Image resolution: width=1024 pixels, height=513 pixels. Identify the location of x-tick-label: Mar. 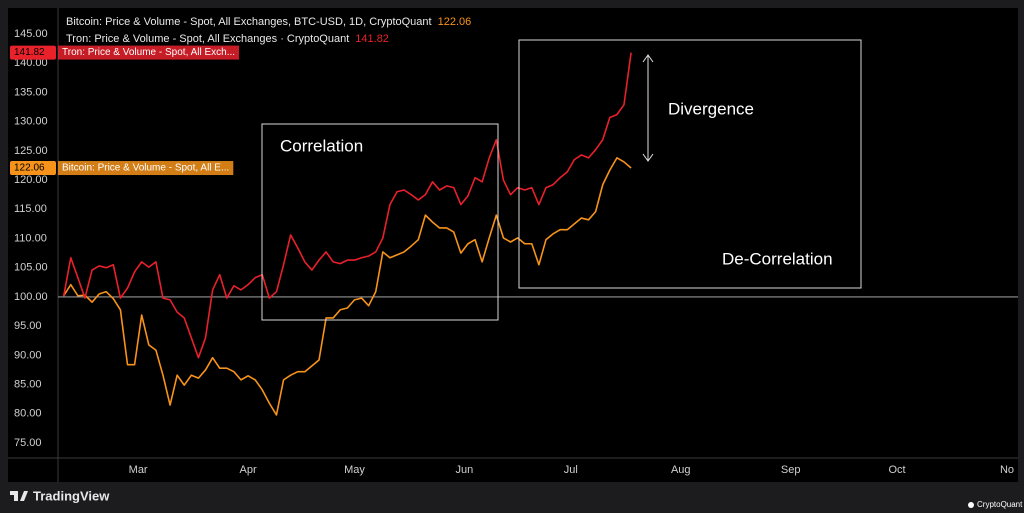
(138, 470).